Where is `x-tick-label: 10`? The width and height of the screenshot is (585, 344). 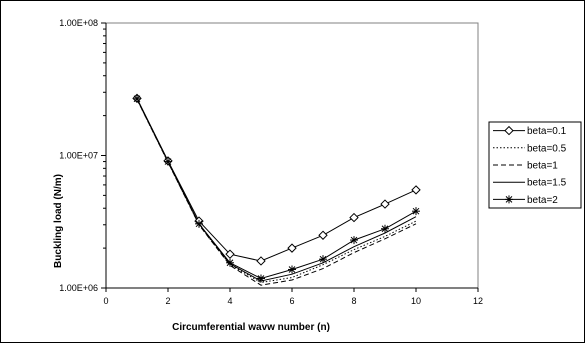
x-tick-label: 10 is located at coordinates (416, 301).